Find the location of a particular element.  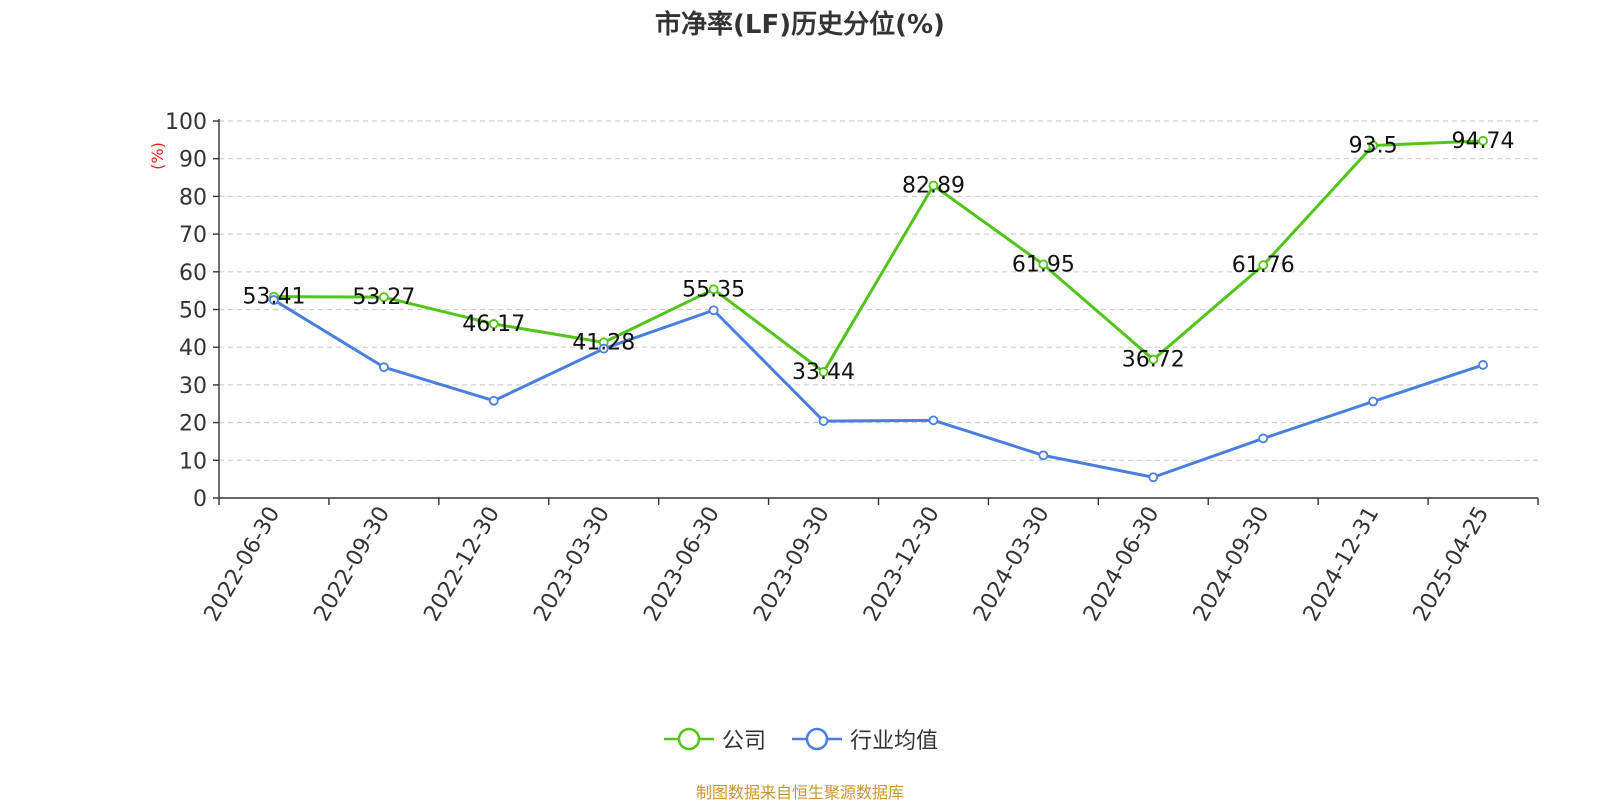

y-tick-label: 100 is located at coordinates (186, 122).